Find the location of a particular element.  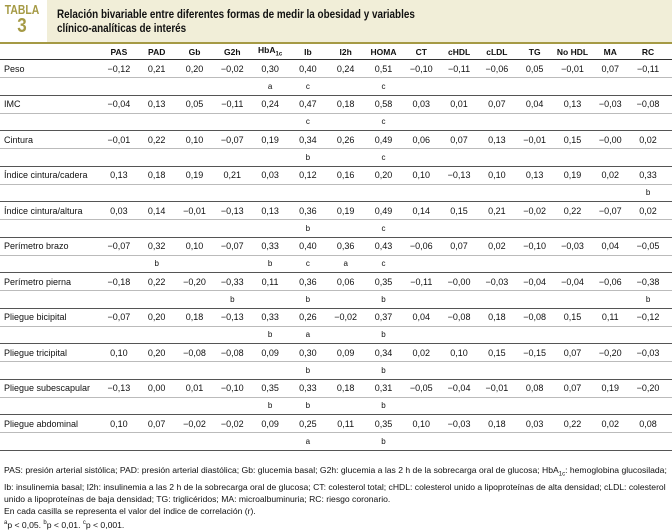

correlation-value: 0,36 is located at coordinates (308, 281).